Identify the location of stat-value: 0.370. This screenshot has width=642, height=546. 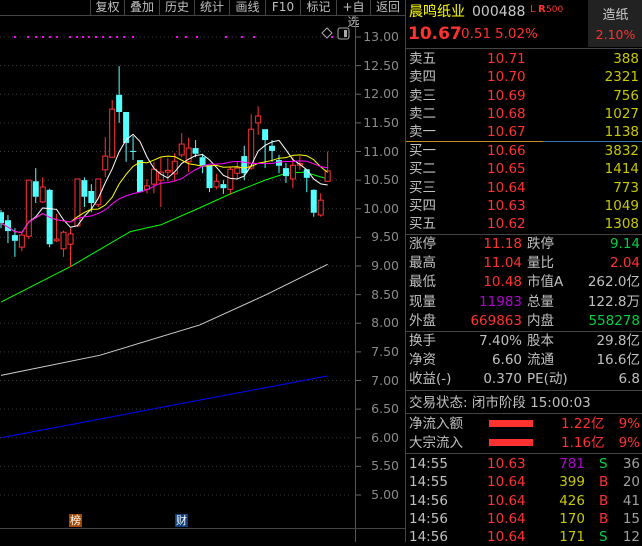
(502, 379).